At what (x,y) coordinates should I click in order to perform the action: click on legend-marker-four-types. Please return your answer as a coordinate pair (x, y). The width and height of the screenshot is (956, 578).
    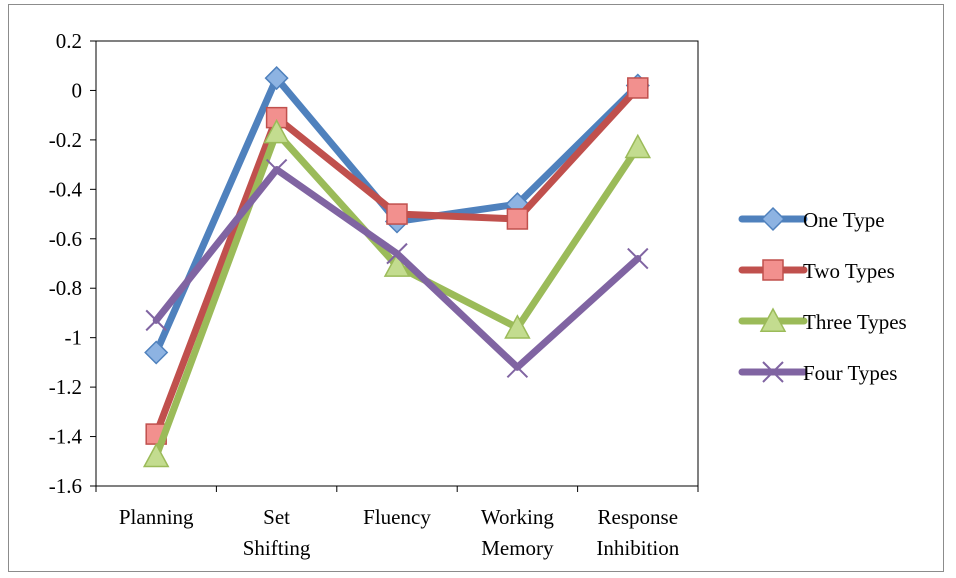
    Looking at the image, I should click on (773, 372).